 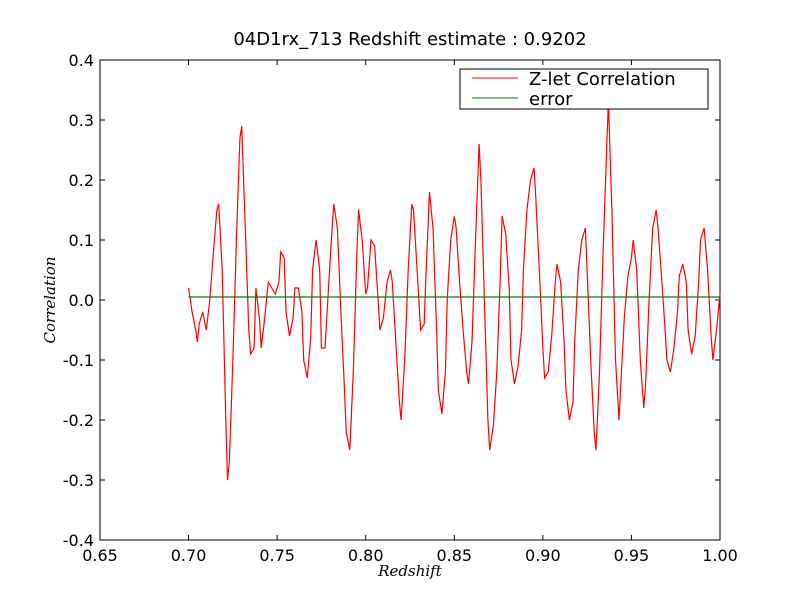 I want to click on chart-title: 04D1rx_713 Redshift estimate : 0.9202, so click(x=409, y=39).